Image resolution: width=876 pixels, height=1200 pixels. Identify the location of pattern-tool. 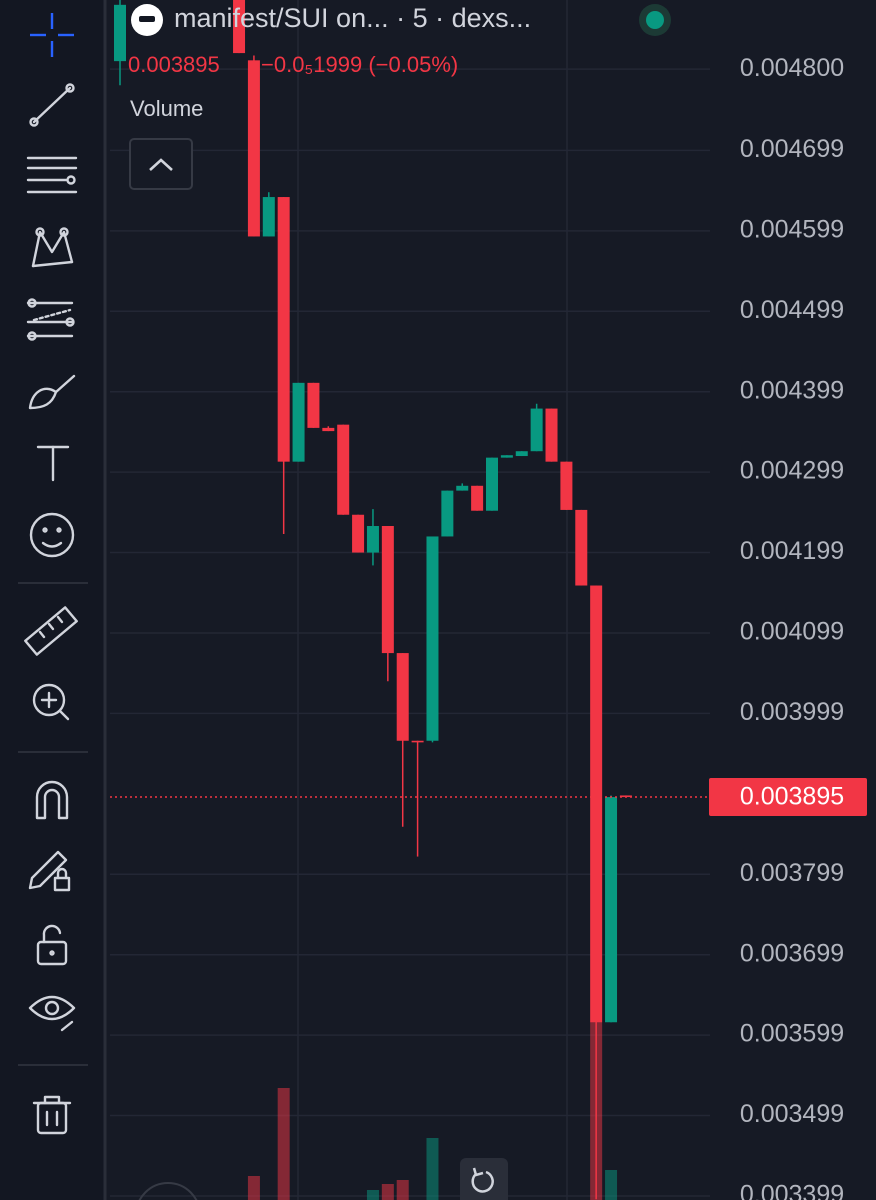
(52, 247).